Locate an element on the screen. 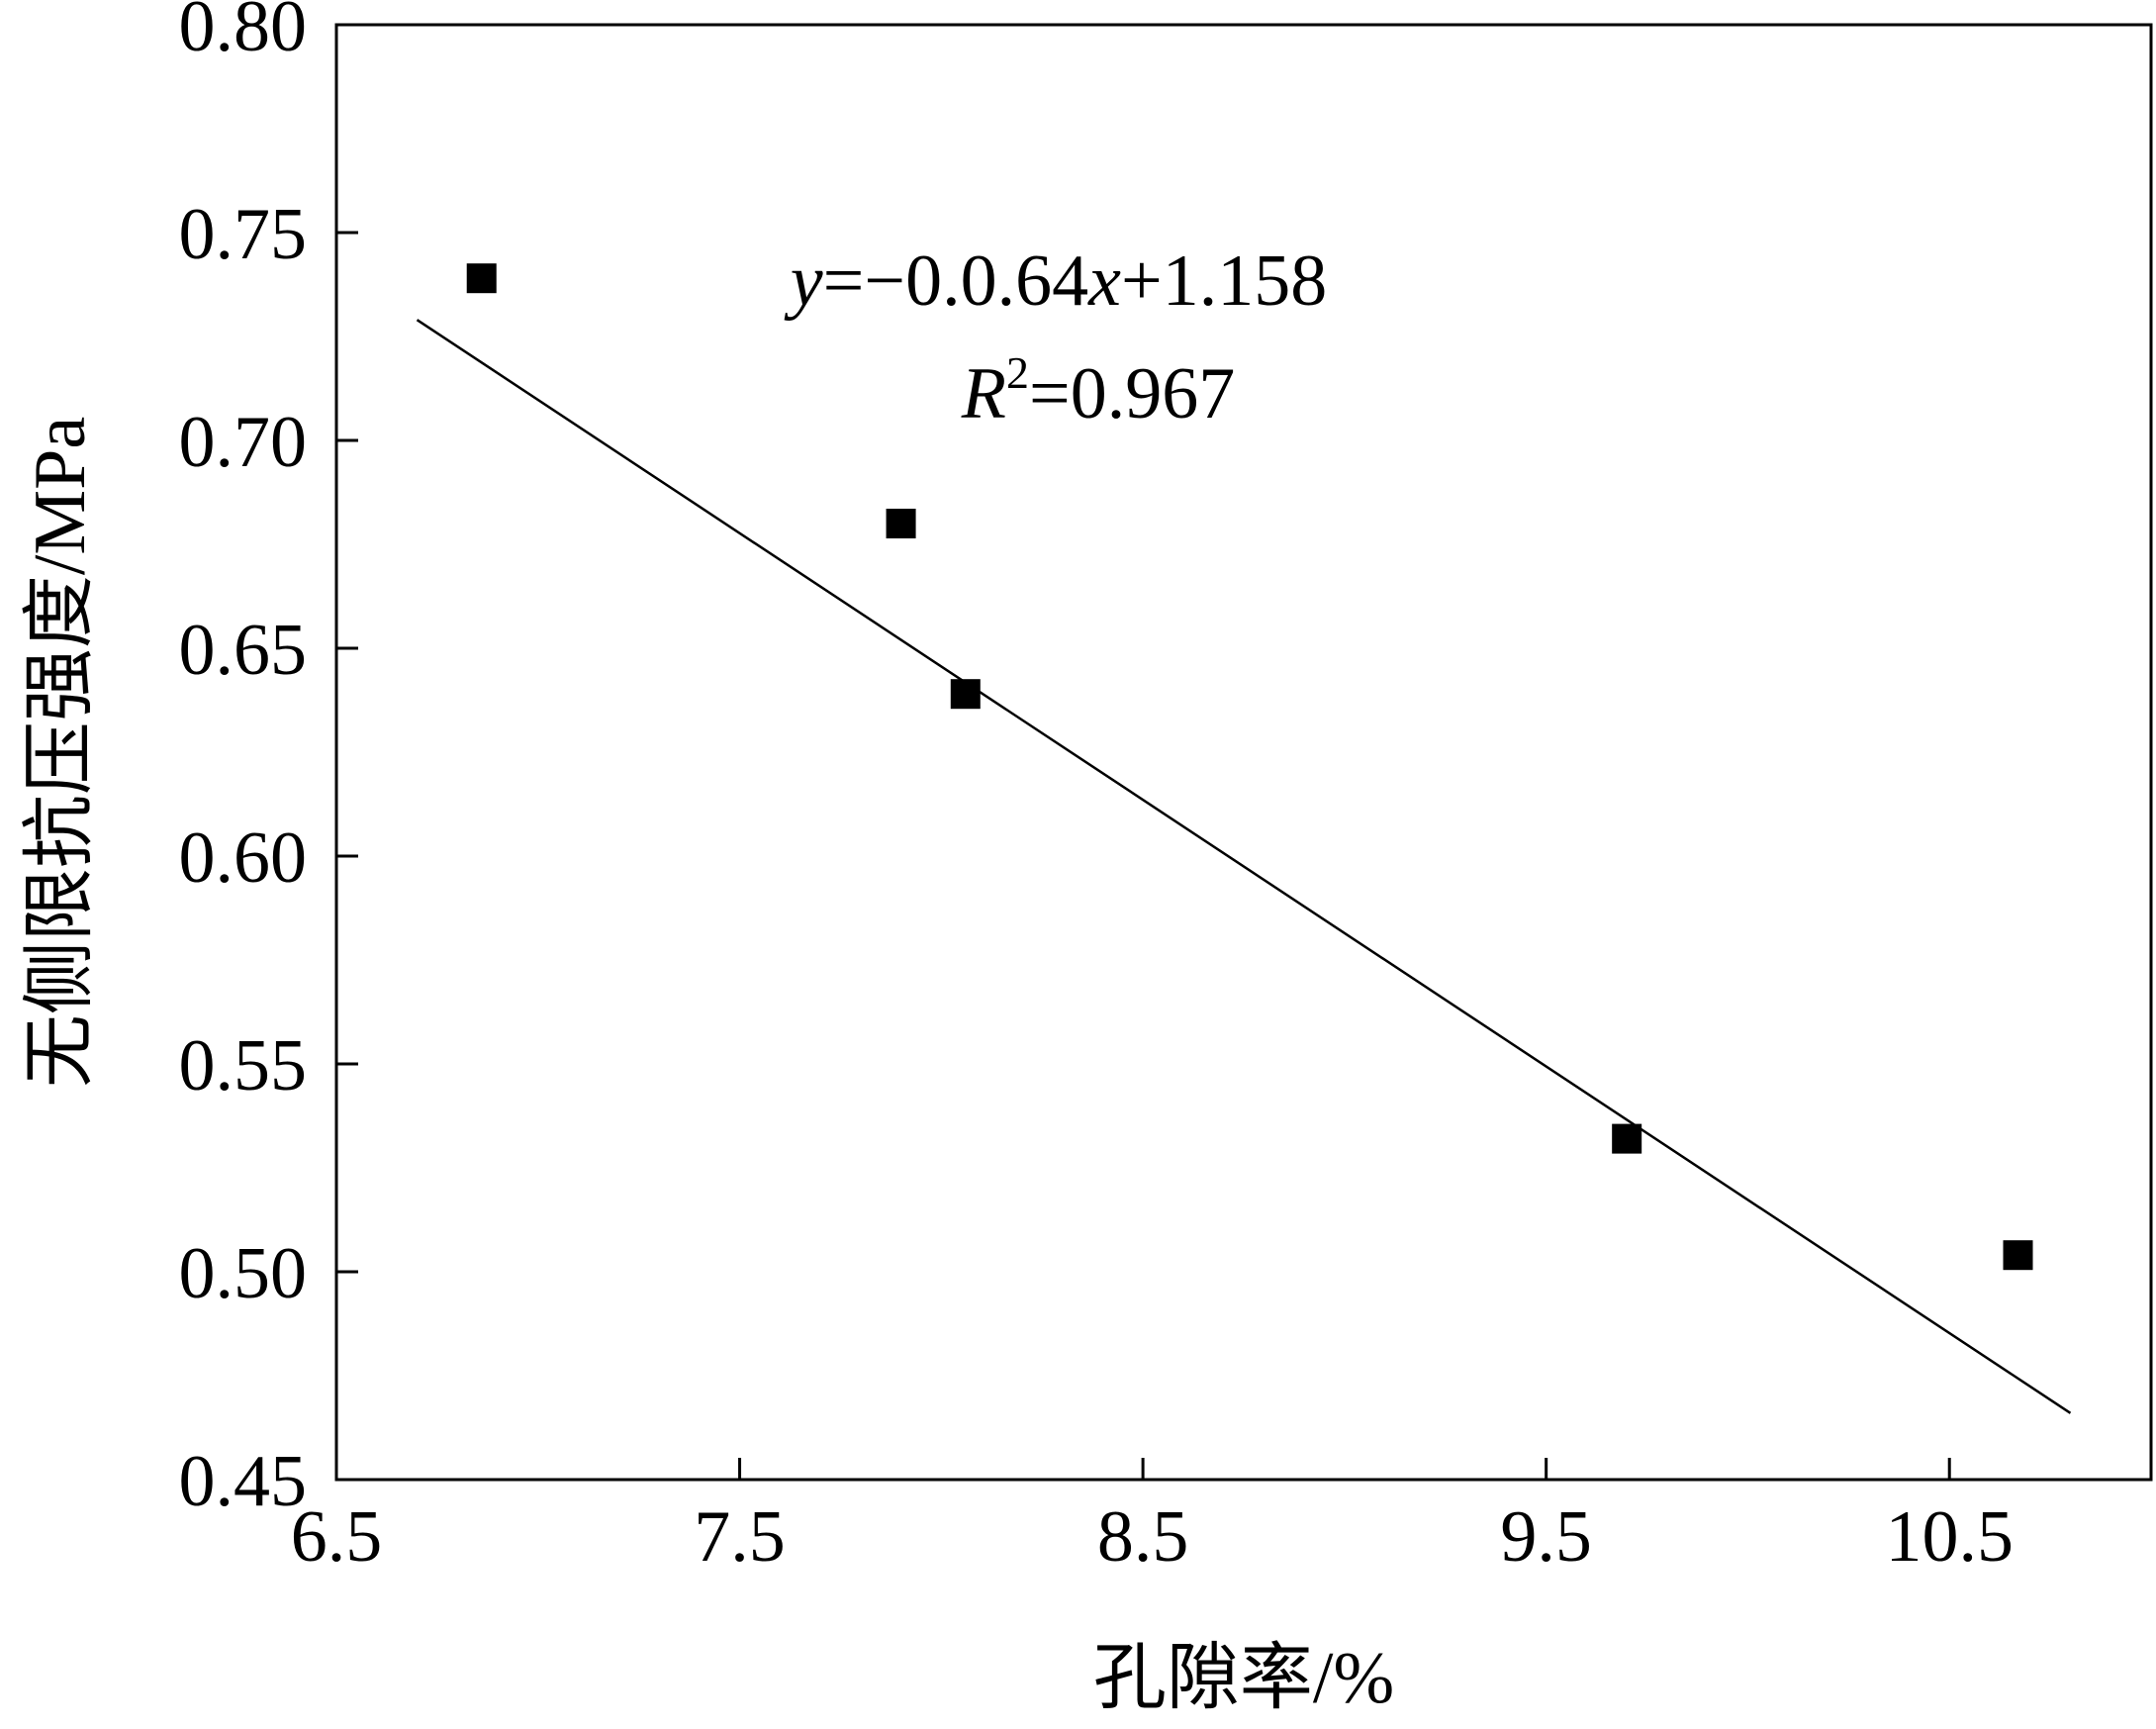  x-tick-label: 8.5 is located at coordinates (1143, 1537).